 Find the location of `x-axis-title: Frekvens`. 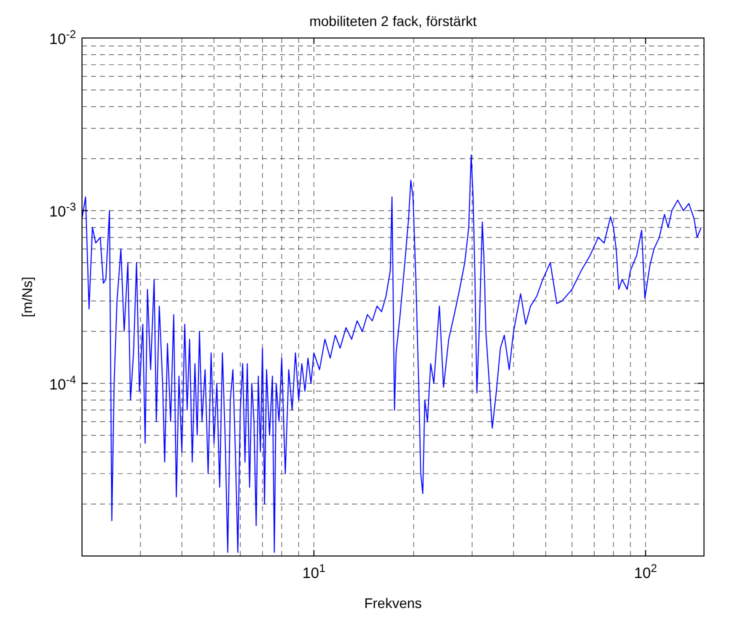

x-axis-title: Frekvens is located at coordinates (393, 603).